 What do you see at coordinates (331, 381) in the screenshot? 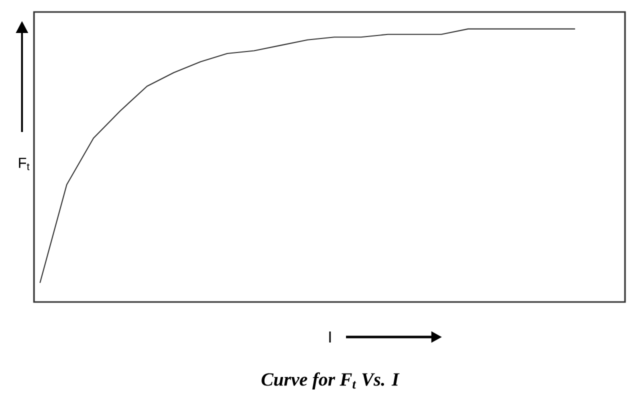
I see `text: Curve for F$_{t}$ Vs. I` at bounding box center [331, 381].